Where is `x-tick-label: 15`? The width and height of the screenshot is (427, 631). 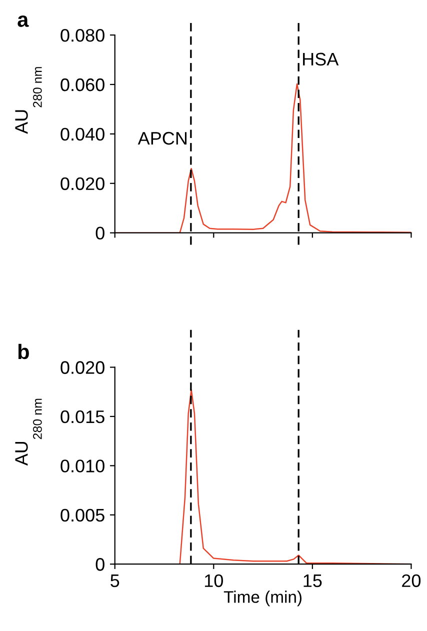
x-tick-label: 15 is located at coordinates (313, 581).